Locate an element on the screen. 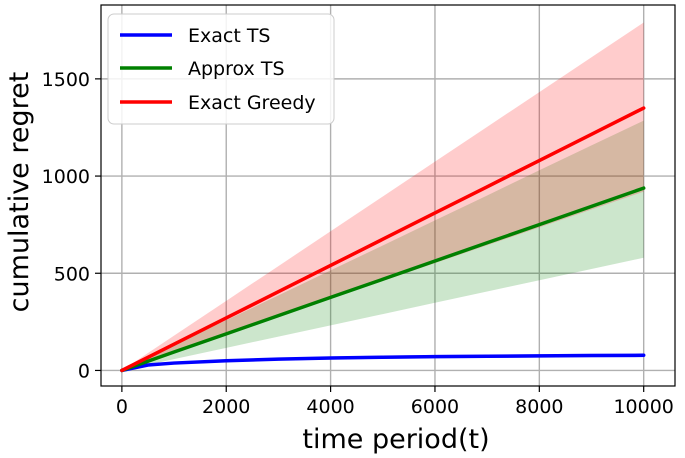  legend-label-exact-ts: Exact TS is located at coordinates (229, 36).